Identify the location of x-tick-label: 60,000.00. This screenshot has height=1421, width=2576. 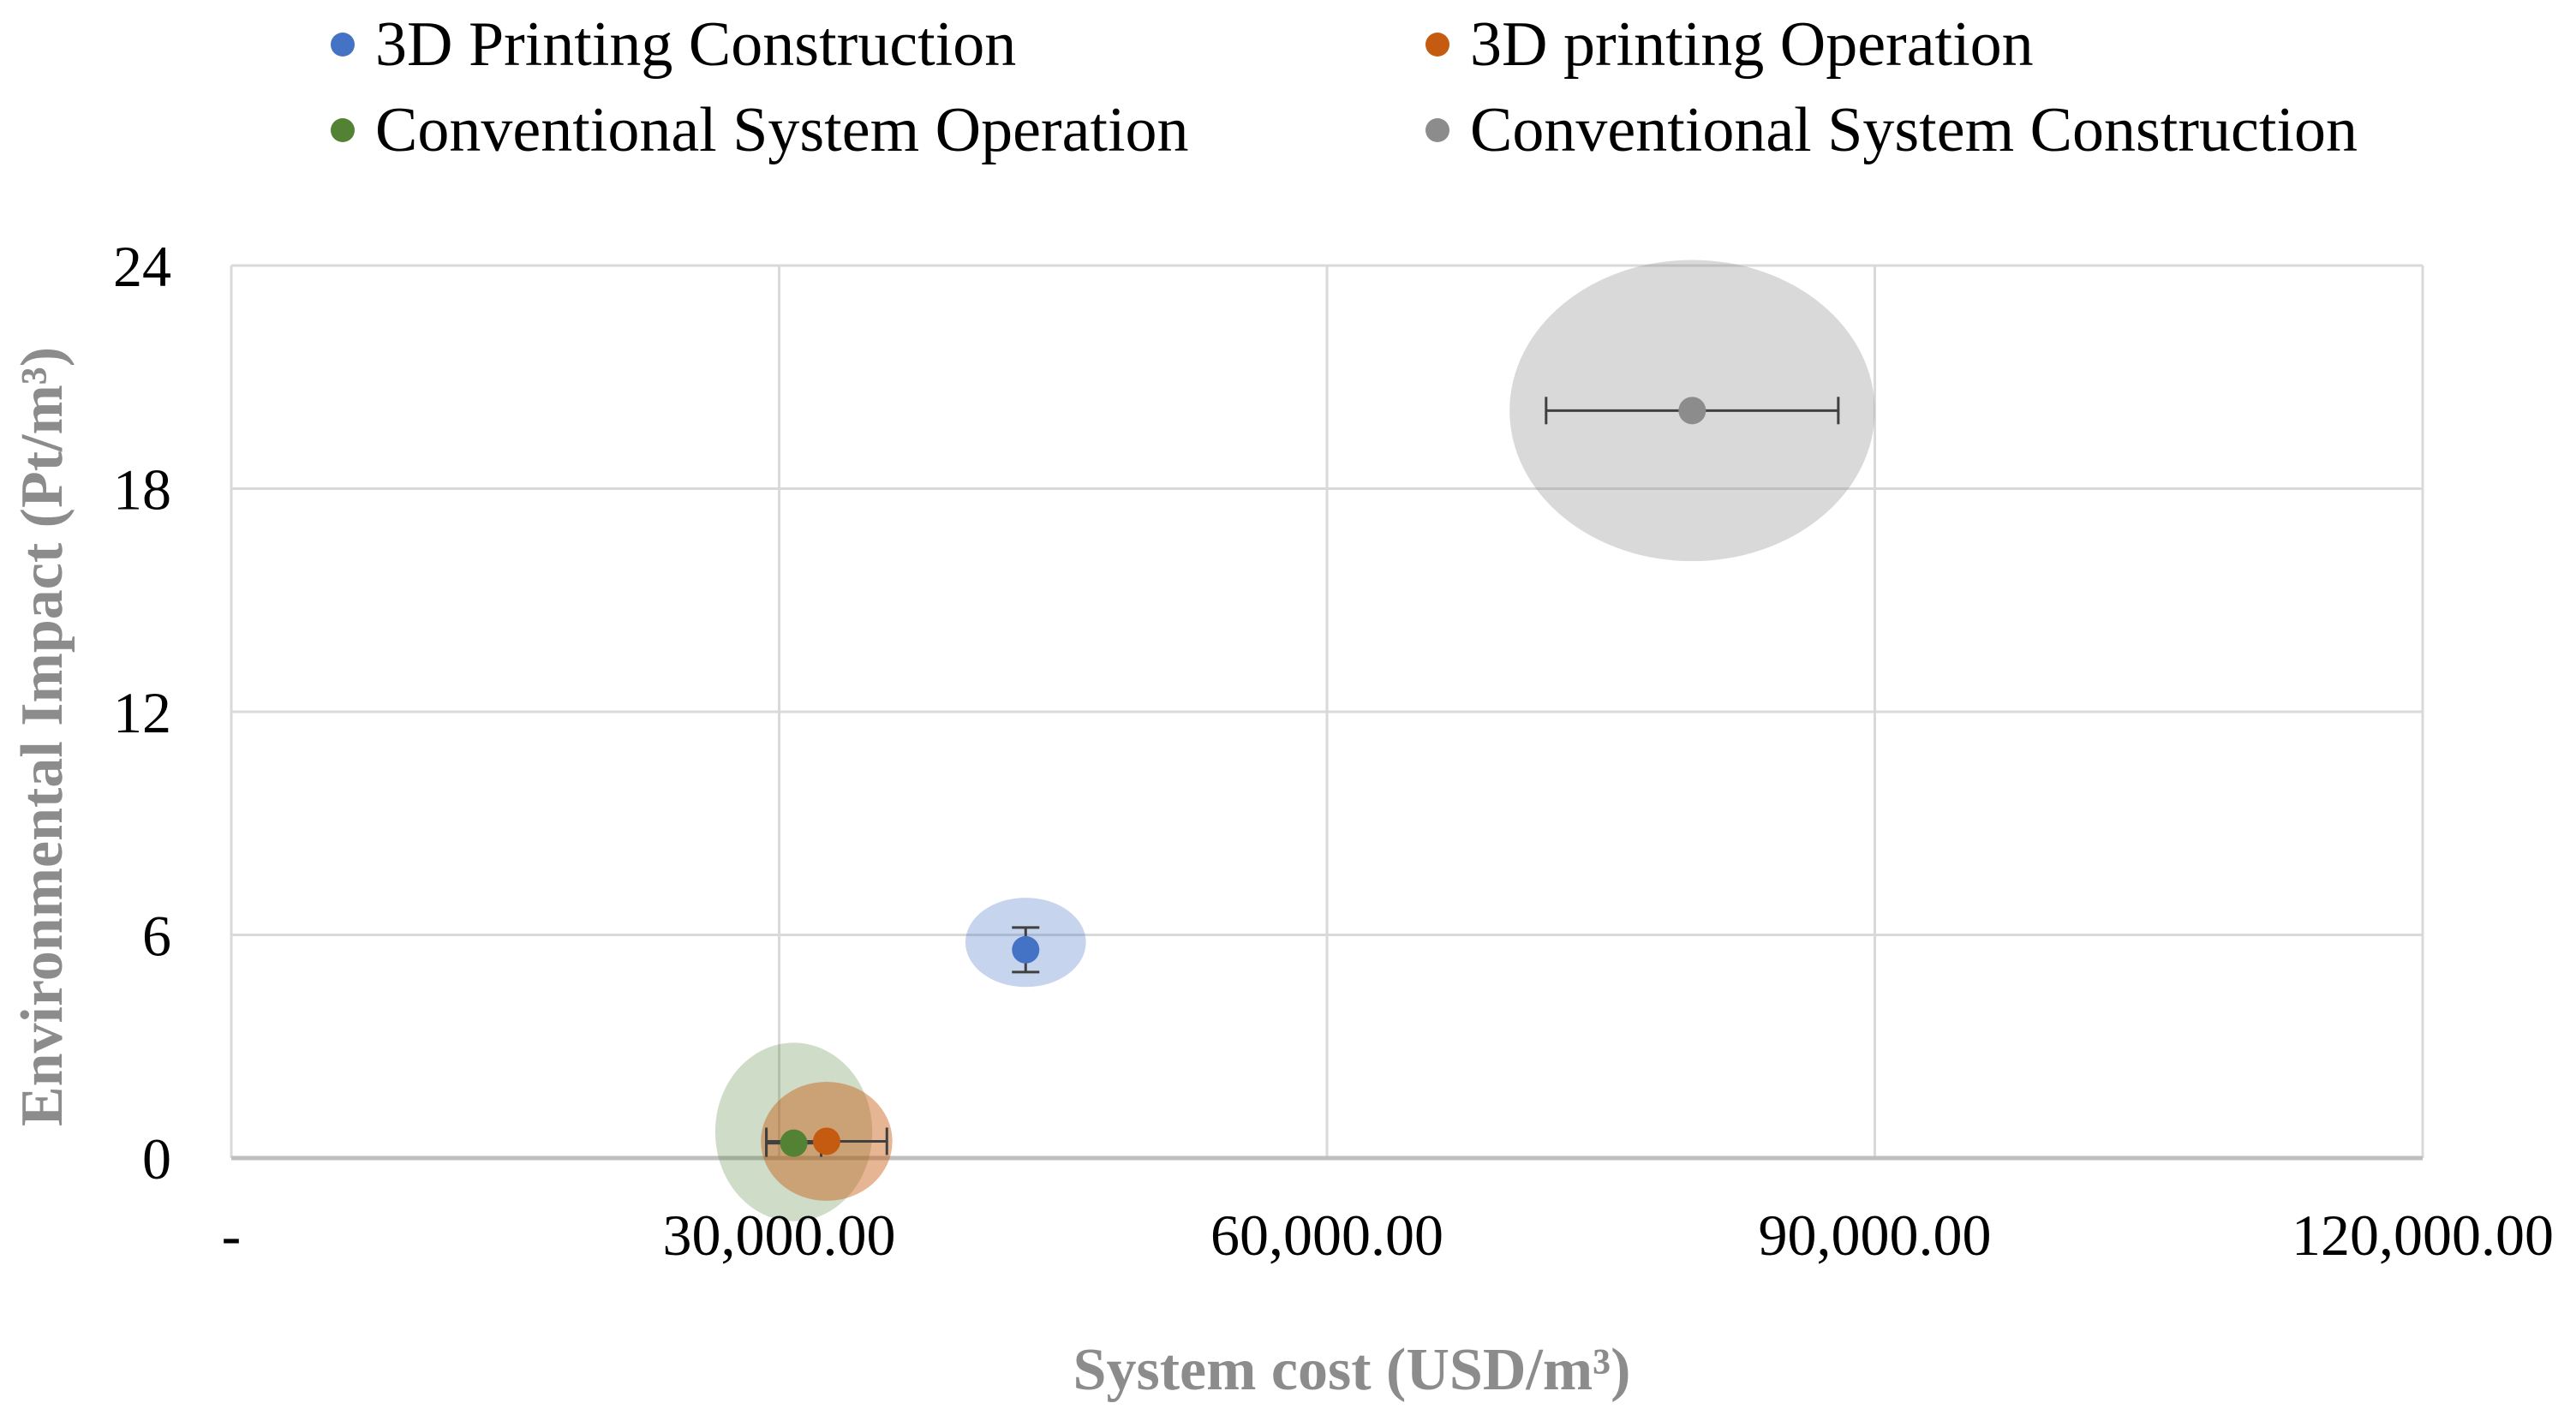
(1327, 1235).